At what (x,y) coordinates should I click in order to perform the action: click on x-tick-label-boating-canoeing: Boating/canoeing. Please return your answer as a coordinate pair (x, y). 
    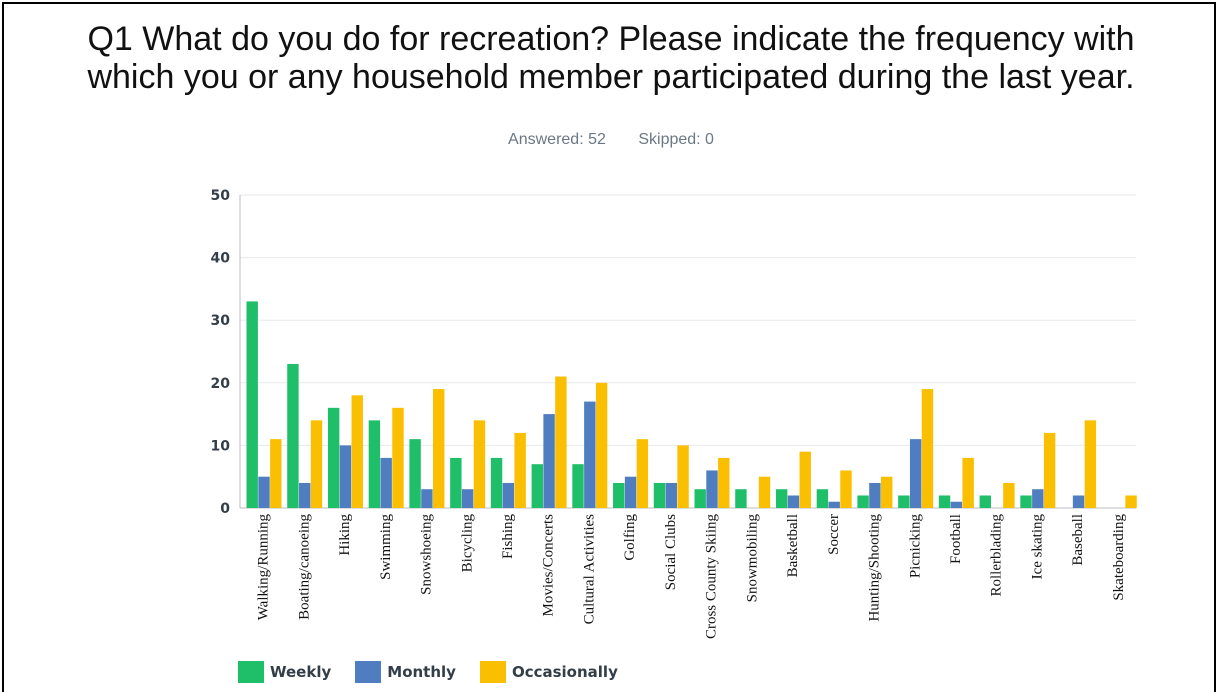
    Looking at the image, I should click on (304, 567).